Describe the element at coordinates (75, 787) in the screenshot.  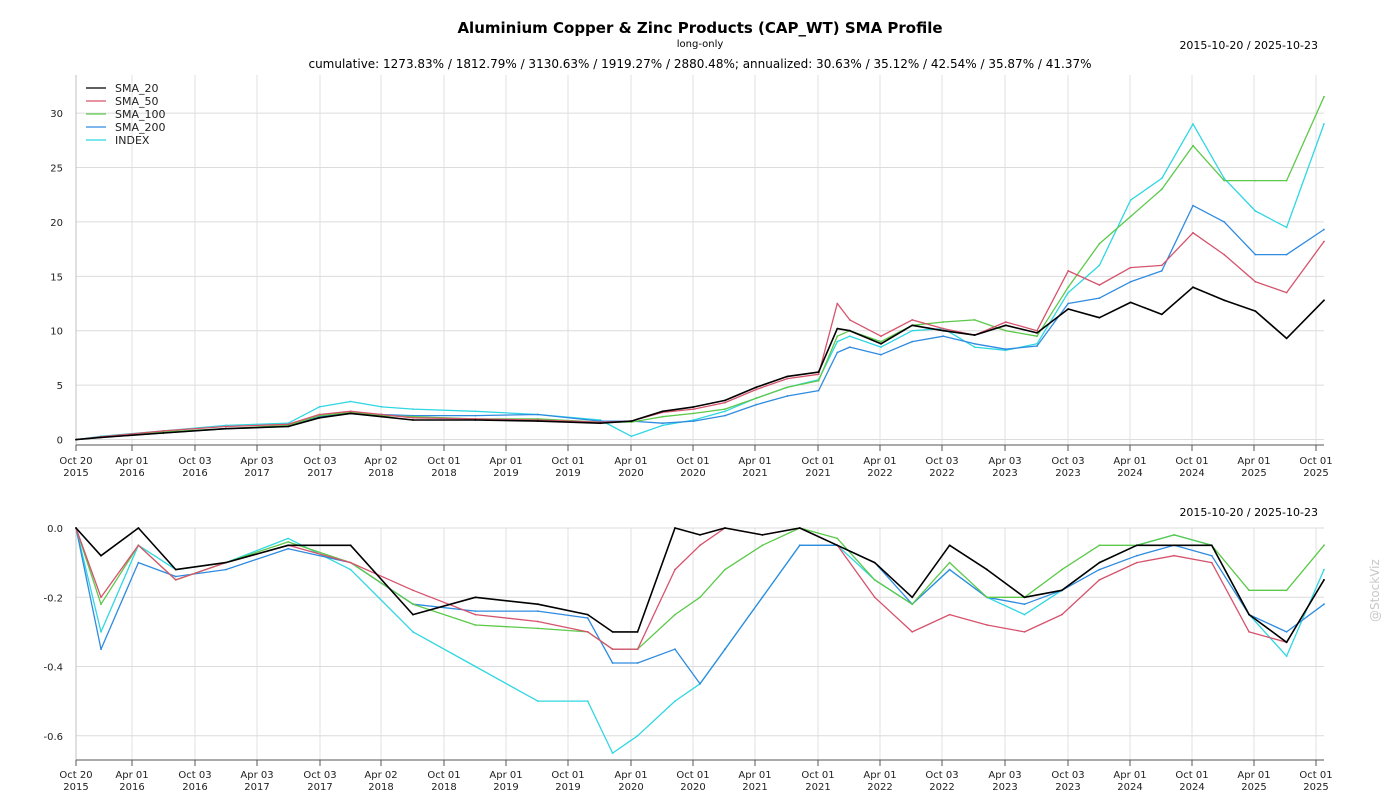
I see `panel-drawdown-xtick-year: 2015` at that location.